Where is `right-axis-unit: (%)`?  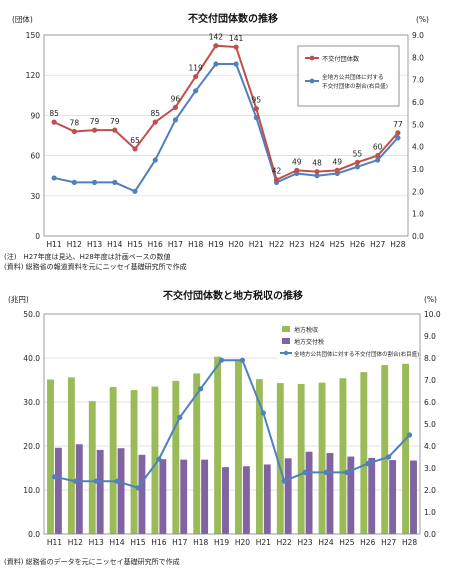 right-axis-unit: (%) is located at coordinates (422, 19).